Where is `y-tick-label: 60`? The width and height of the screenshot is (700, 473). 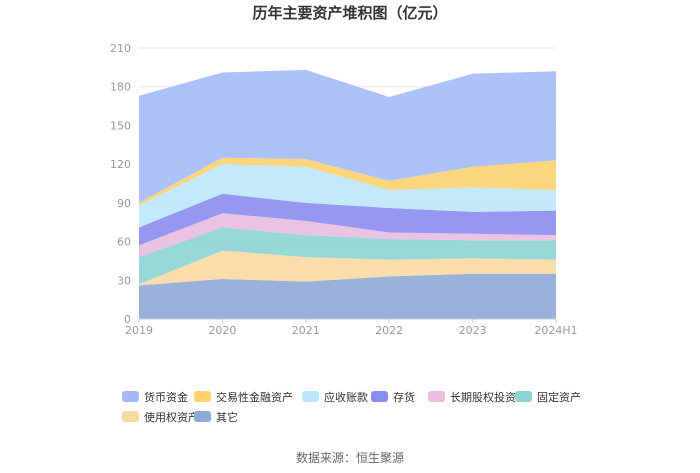
y-tick-label: 60 is located at coordinates (124, 242).